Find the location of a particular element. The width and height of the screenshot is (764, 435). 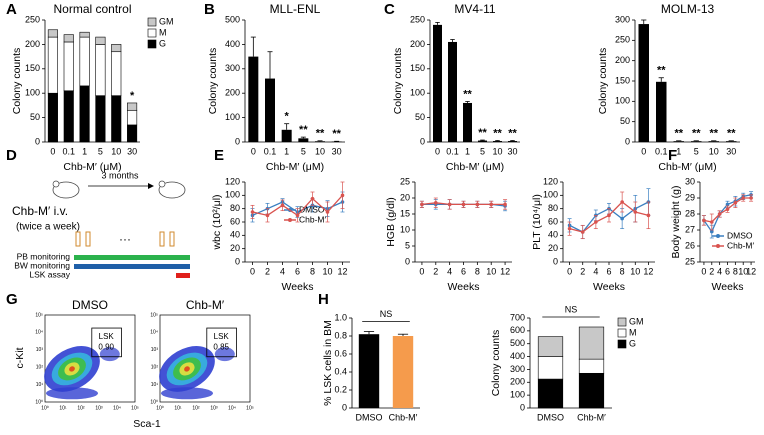

y-tick-label: 200 is located at coordinates (622, 60).